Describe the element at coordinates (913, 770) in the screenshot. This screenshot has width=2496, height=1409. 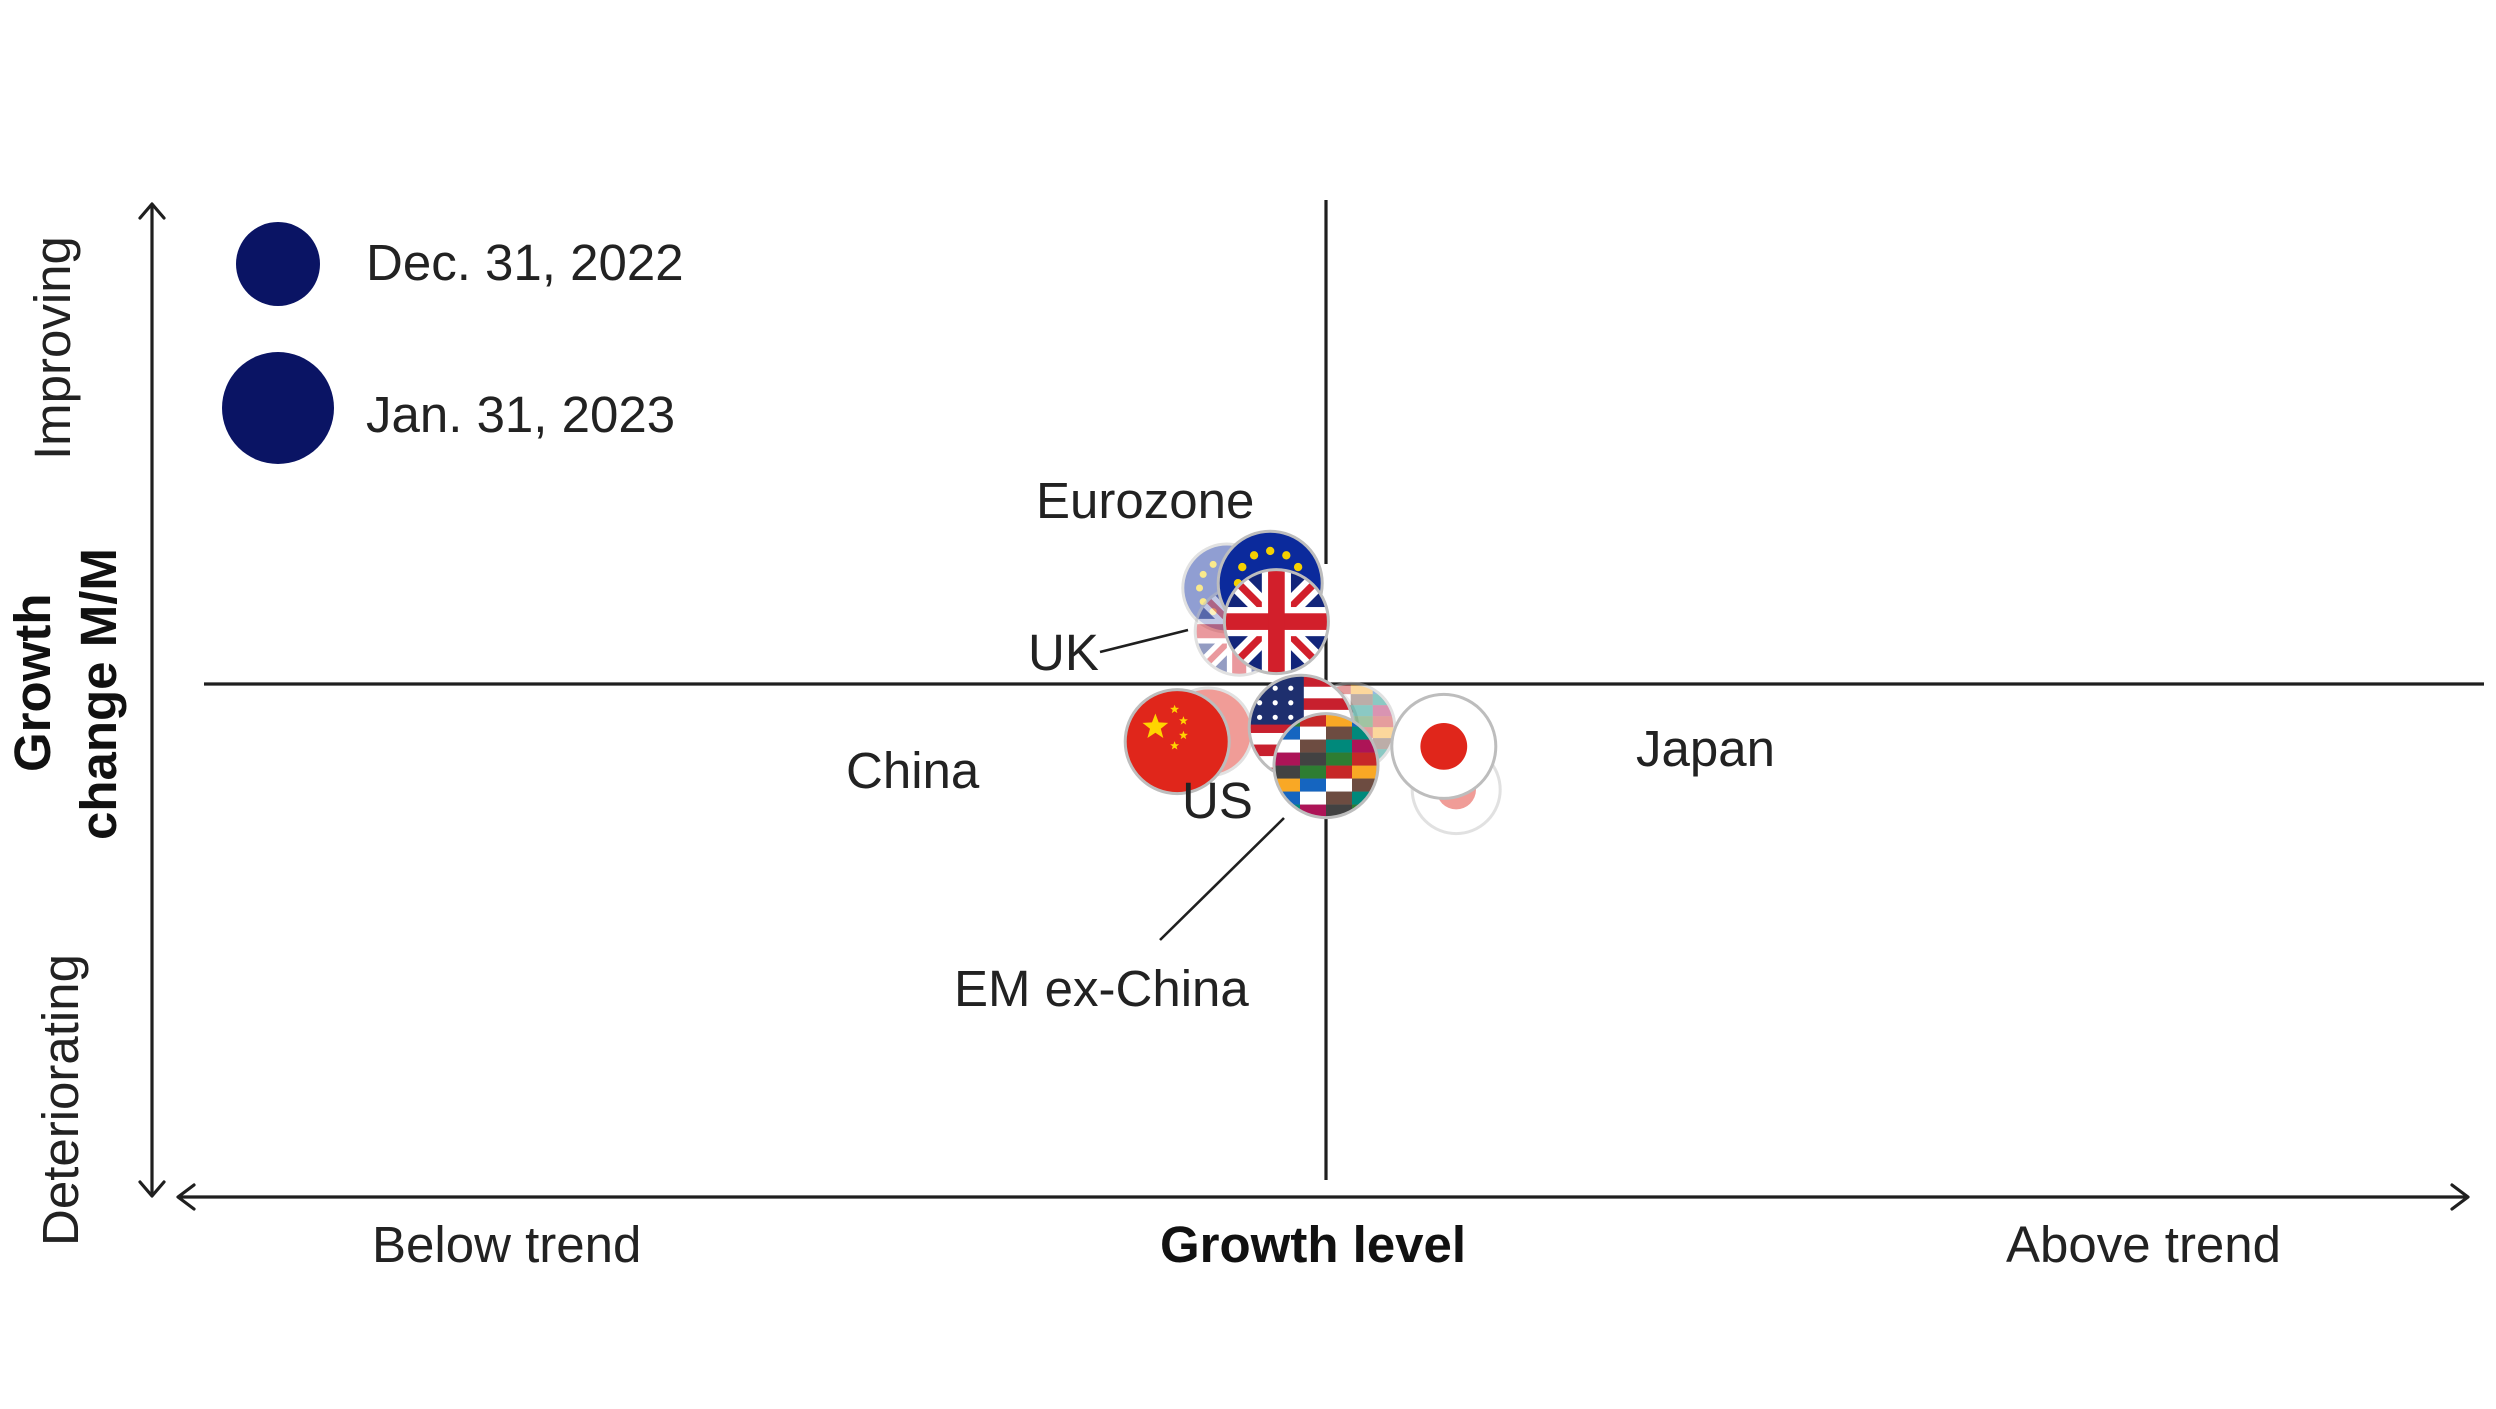
I see `label-china: China` at that location.